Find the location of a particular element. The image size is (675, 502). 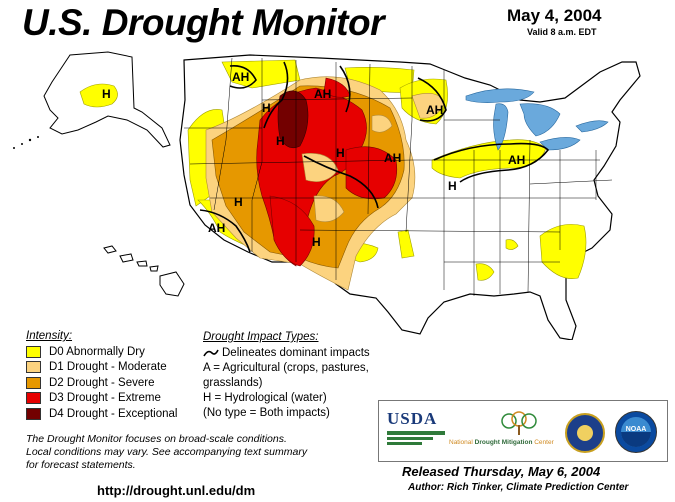

legend-label-d0: D0 Abnormally Dry is located at coordinates (97, 351).